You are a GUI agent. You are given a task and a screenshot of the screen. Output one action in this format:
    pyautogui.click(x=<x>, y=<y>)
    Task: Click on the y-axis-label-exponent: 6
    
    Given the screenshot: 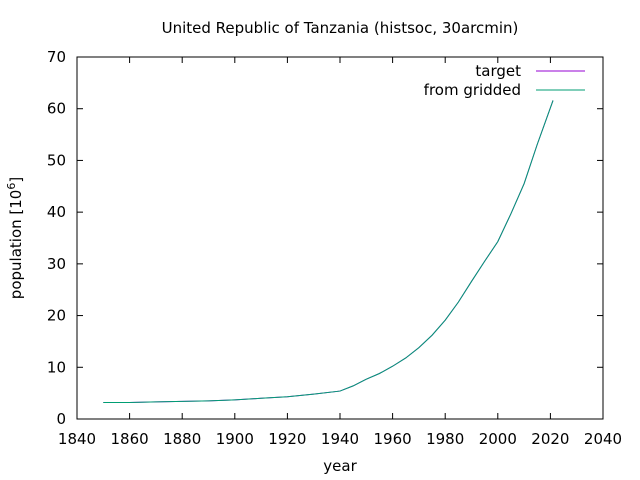 What is the action you would take?
    pyautogui.click(x=11, y=186)
    